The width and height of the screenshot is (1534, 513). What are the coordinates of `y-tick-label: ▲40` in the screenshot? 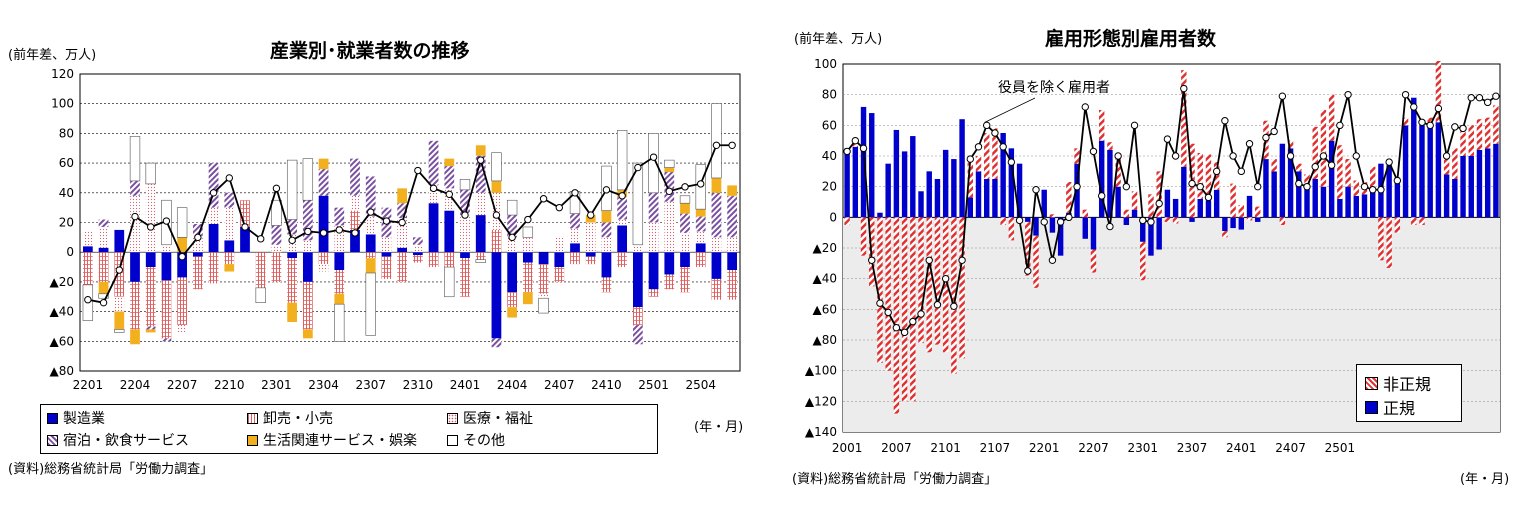 It's located at (825, 279).